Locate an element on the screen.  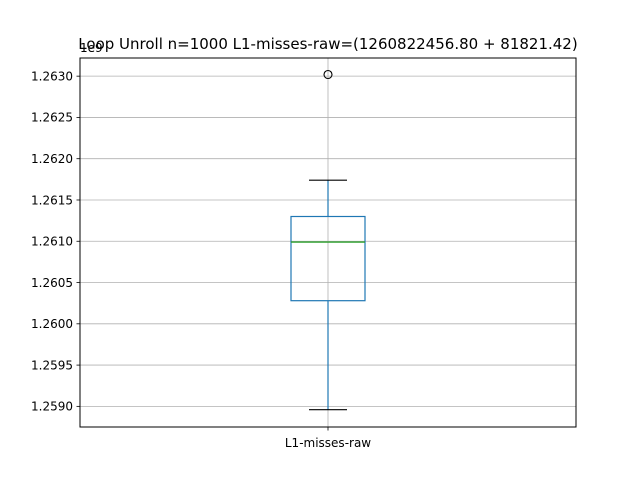
plot-area is located at coordinates (328, 240).